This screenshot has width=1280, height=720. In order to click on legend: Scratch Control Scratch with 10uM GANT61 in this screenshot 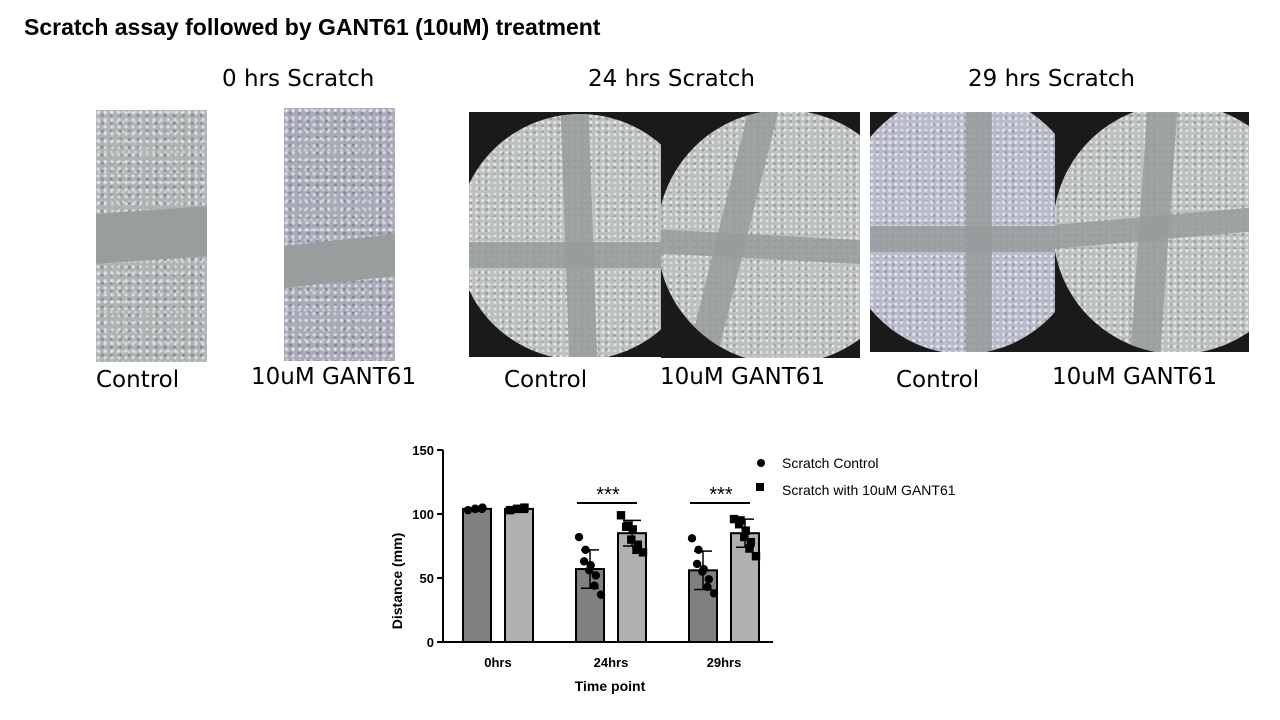, I will do `click(856, 476)`.